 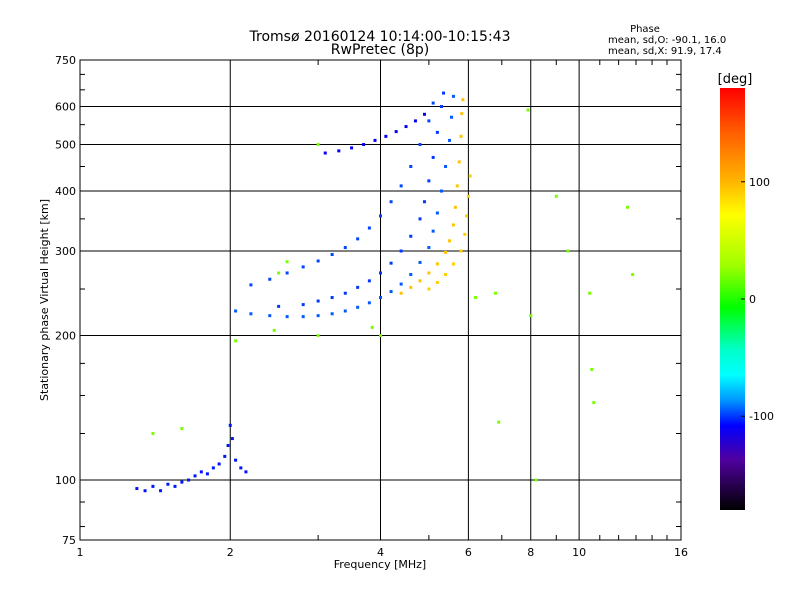 What do you see at coordinates (65, 107) in the screenshot?
I see `y-tick-label: 600` at bounding box center [65, 107].